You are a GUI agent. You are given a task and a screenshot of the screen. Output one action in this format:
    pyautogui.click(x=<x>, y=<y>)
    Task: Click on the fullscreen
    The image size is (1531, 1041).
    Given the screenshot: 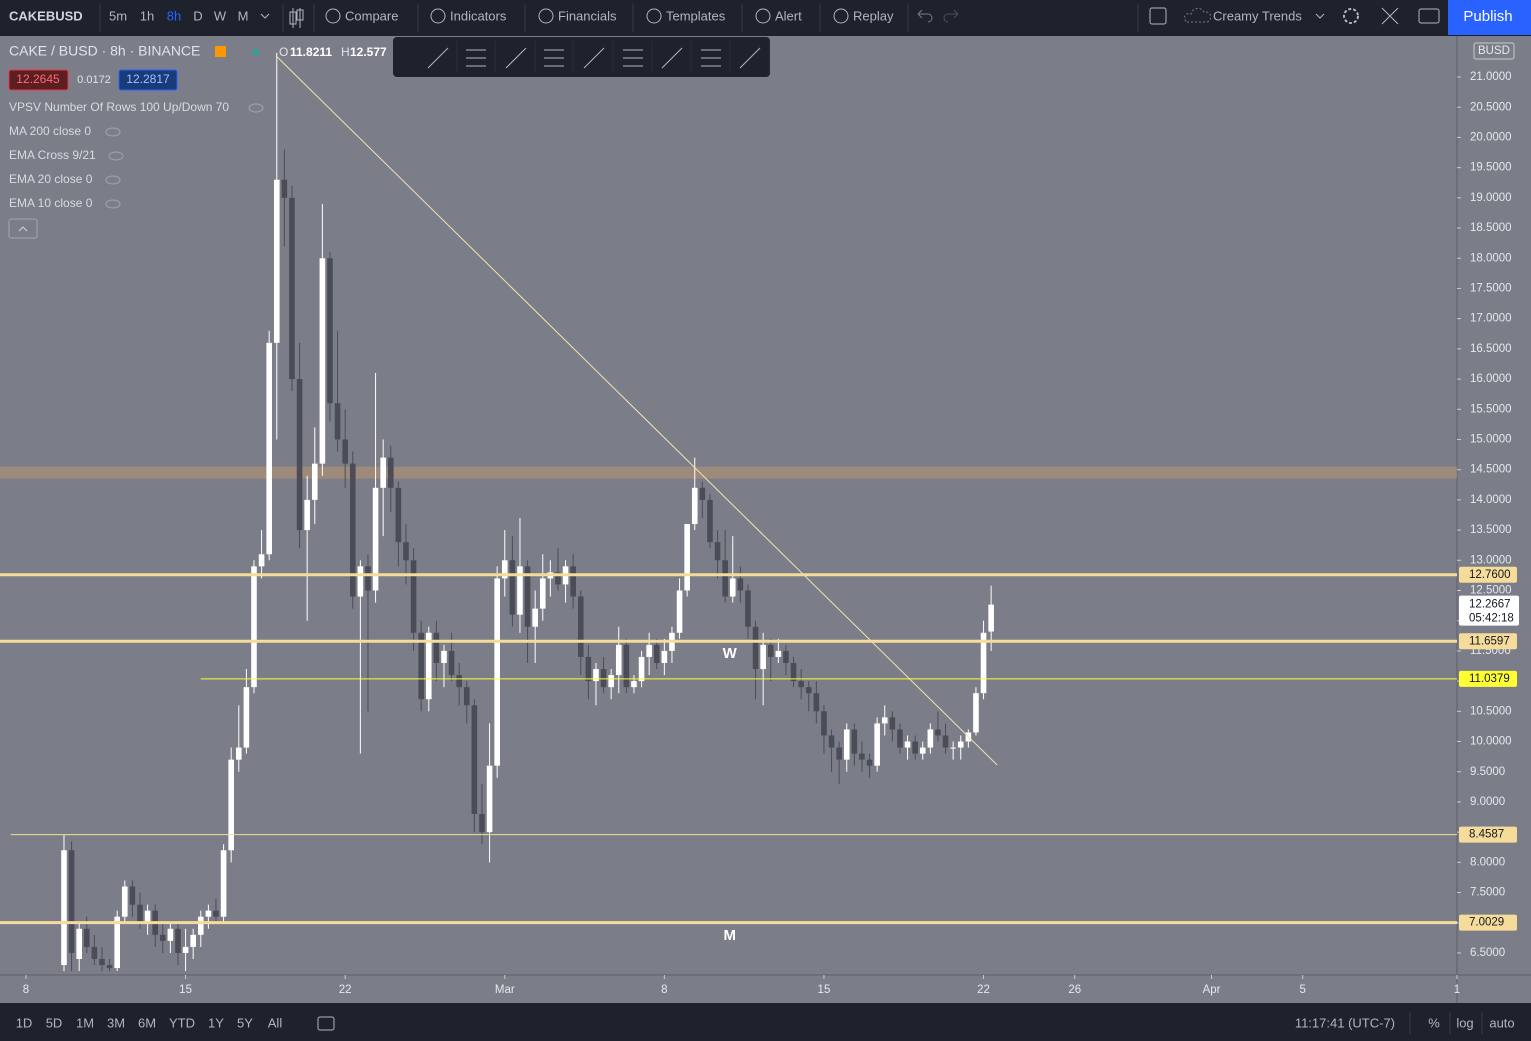 What is the action you would take?
    pyautogui.click(x=1390, y=16)
    